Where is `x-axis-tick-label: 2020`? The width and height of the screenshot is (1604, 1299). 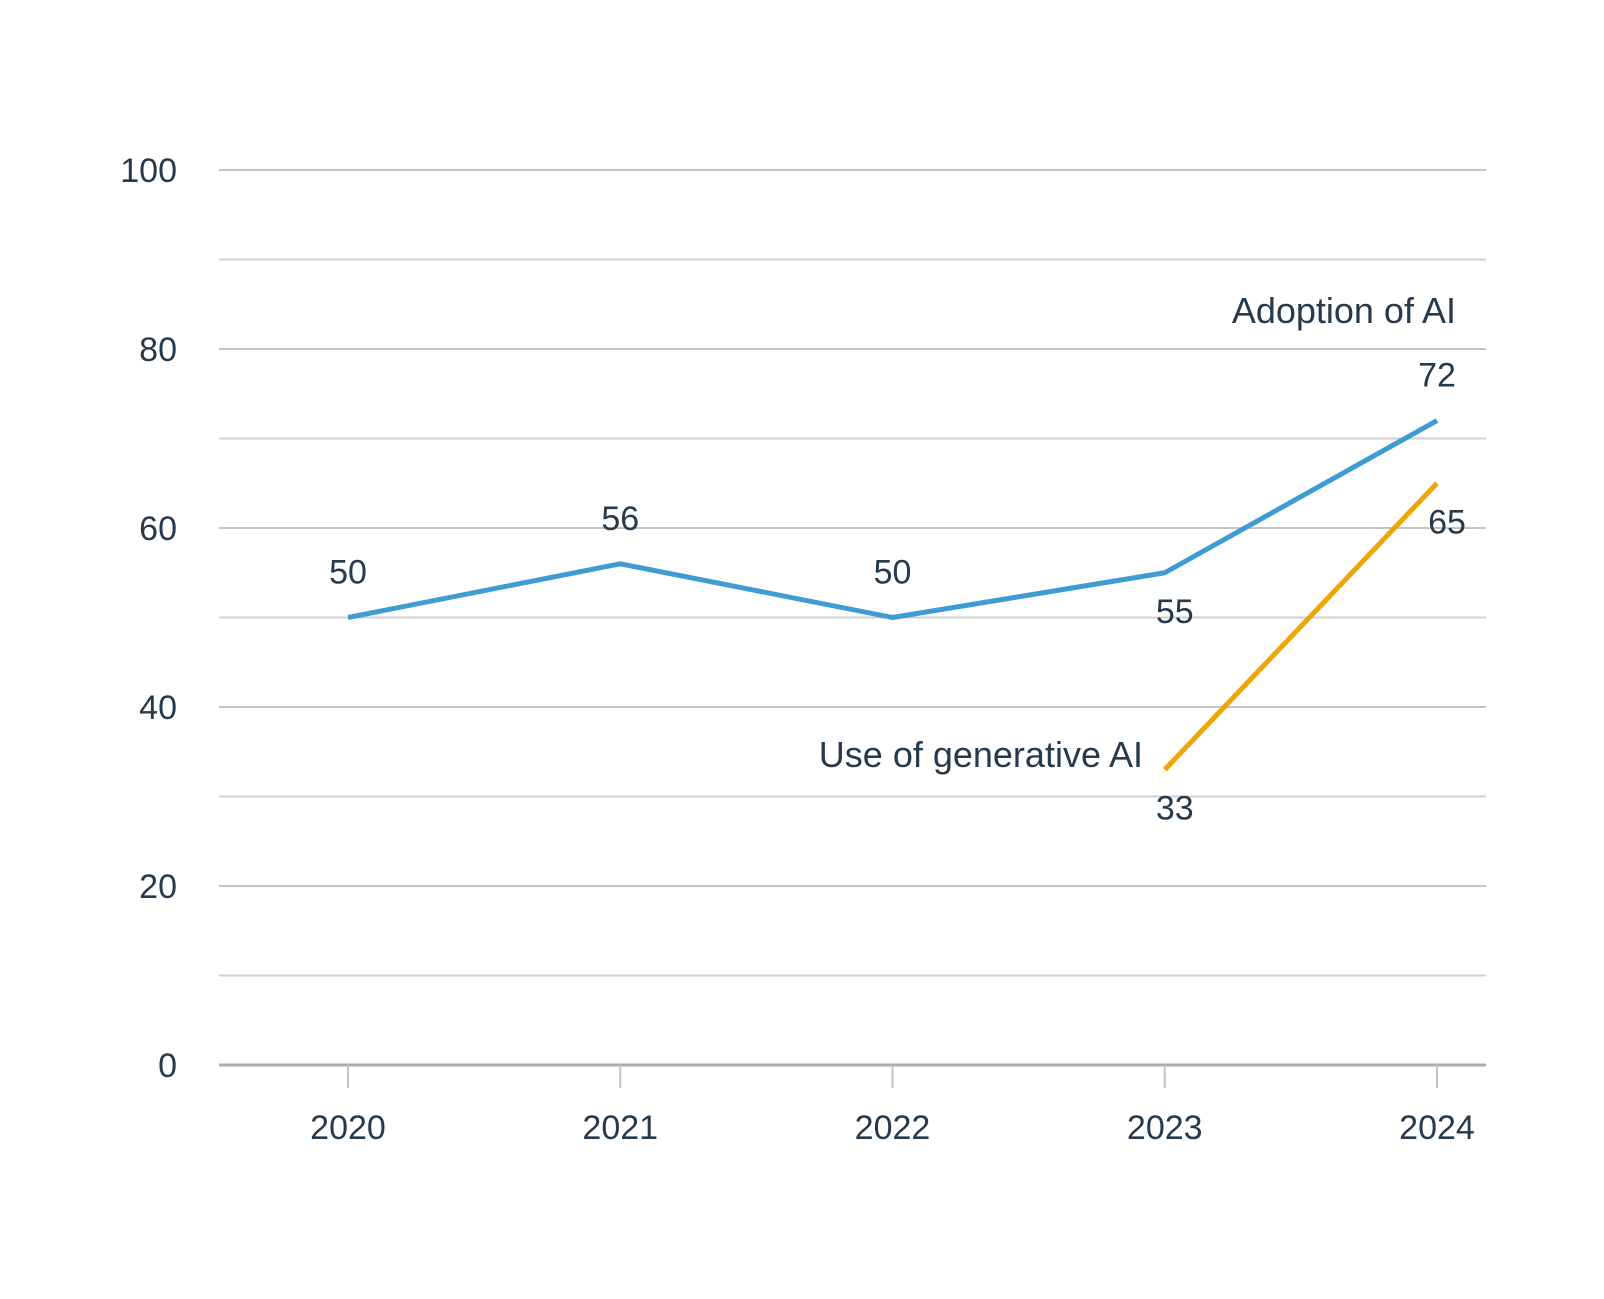 x-axis-tick-label: 2020 is located at coordinates (348, 1128).